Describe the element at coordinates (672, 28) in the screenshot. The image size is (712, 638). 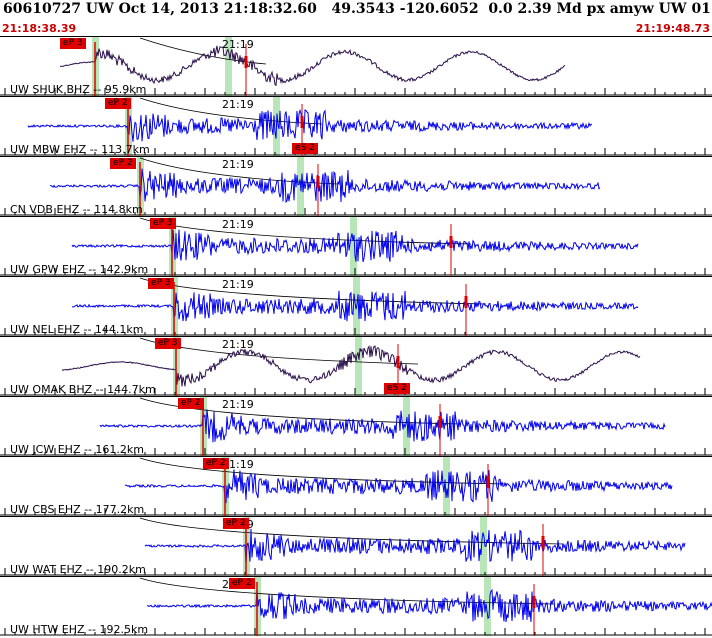
I see `window-end-time: 21:19:48.73` at that location.